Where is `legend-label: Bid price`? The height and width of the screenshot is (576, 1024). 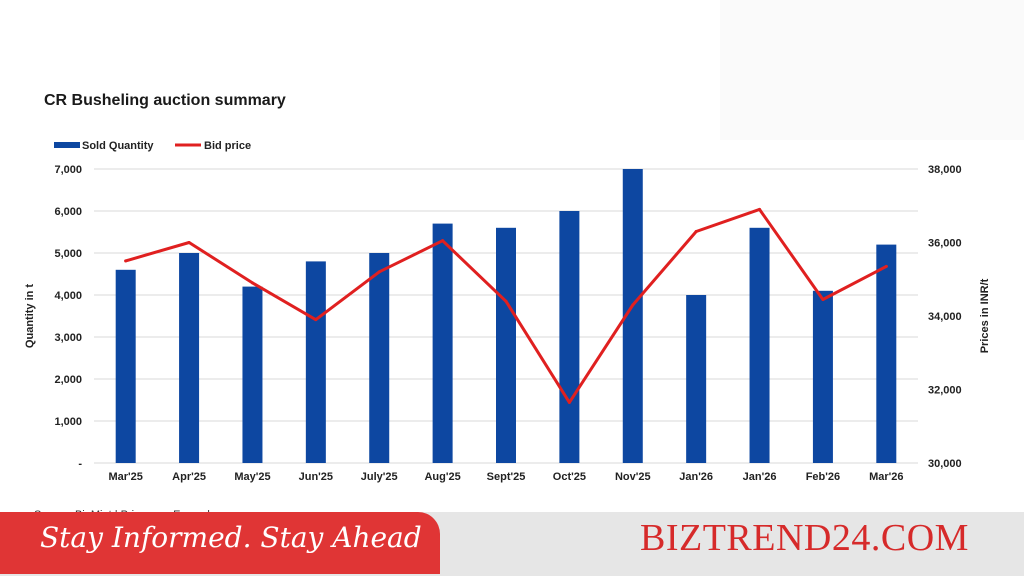 legend-label: Bid price is located at coordinates (227, 146).